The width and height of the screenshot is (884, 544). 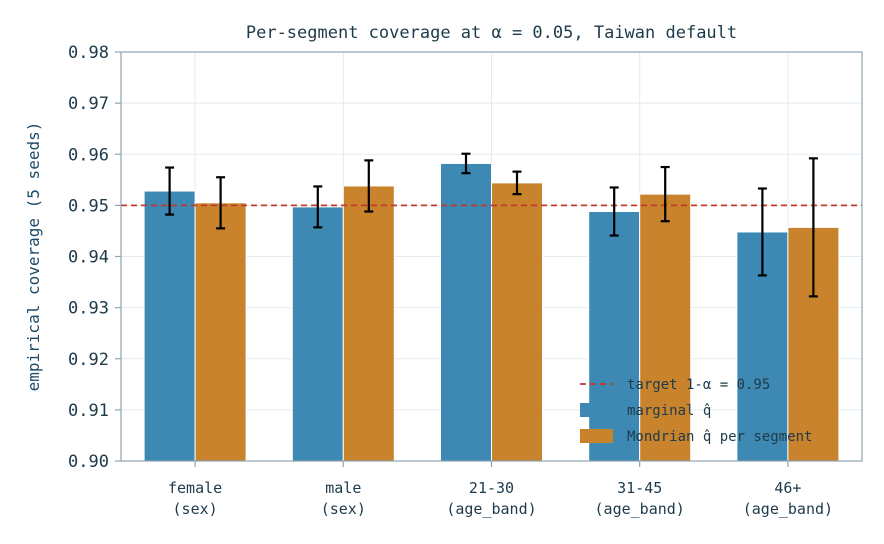 What do you see at coordinates (88, 360) in the screenshot?
I see `y-tick-label: 0.92` at bounding box center [88, 360].